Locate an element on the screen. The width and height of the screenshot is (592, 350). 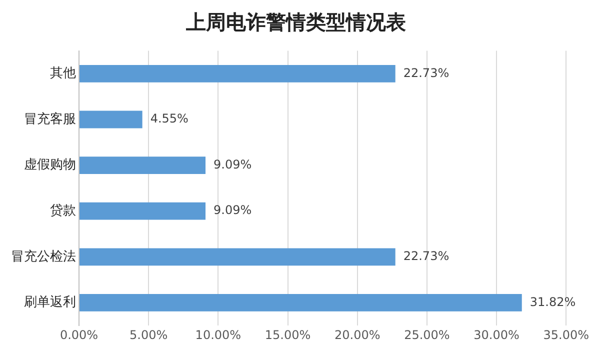
x-tick-label: 25.00% is located at coordinates (427, 335).